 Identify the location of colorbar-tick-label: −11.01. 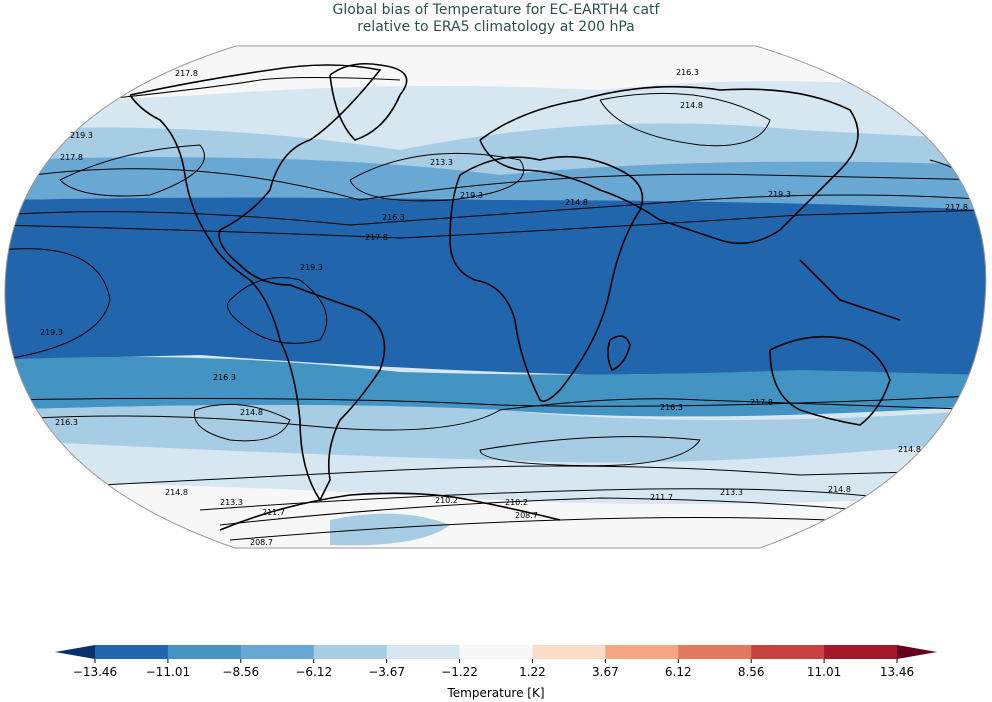
(168, 672).